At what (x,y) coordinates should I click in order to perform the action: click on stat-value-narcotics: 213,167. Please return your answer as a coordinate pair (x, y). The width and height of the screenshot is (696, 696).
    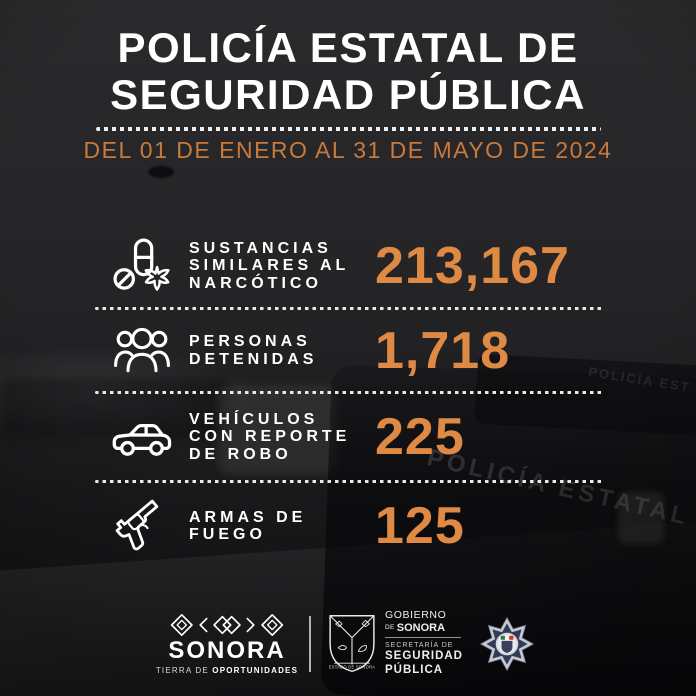
    Looking at the image, I should click on (472, 266).